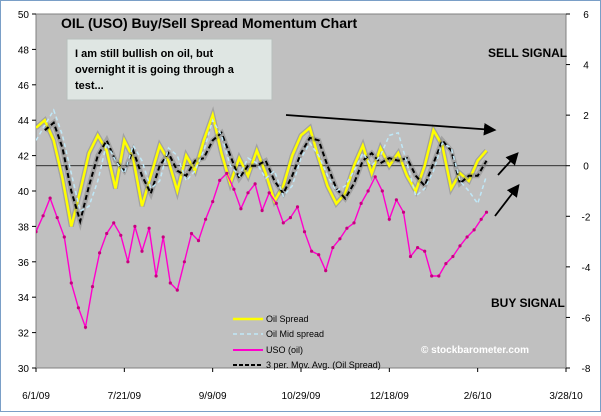 This screenshot has width=601, height=416. Describe the element at coordinates (478, 396) in the screenshot. I see `x-tick-label: 2/6/10` at that location.